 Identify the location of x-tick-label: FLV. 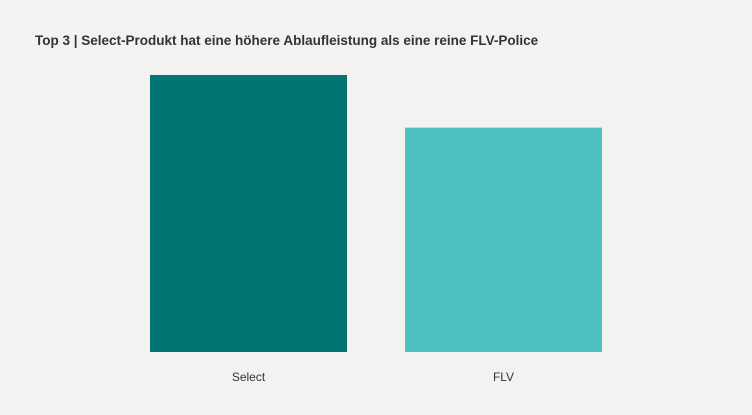
(503, 377).